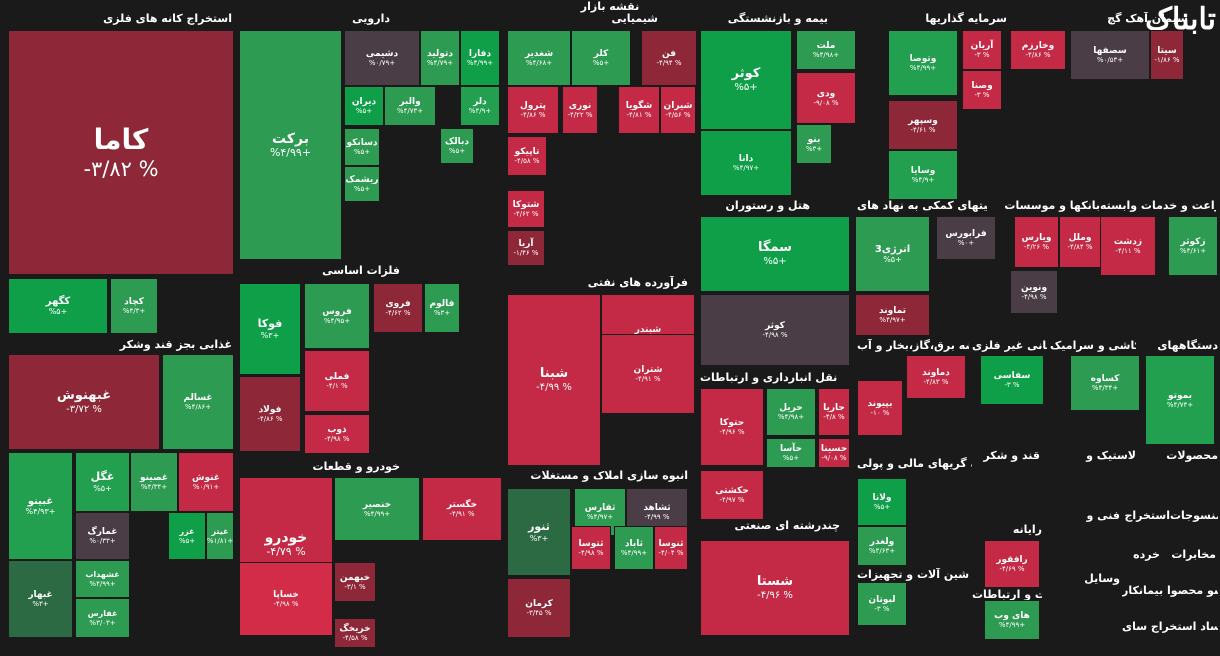  What do you see at coordinates (671, 548) in the screenshot?
I see `stock-tile: ثنوسا -۴/۰۴ %` at bounding box center [671, 548].